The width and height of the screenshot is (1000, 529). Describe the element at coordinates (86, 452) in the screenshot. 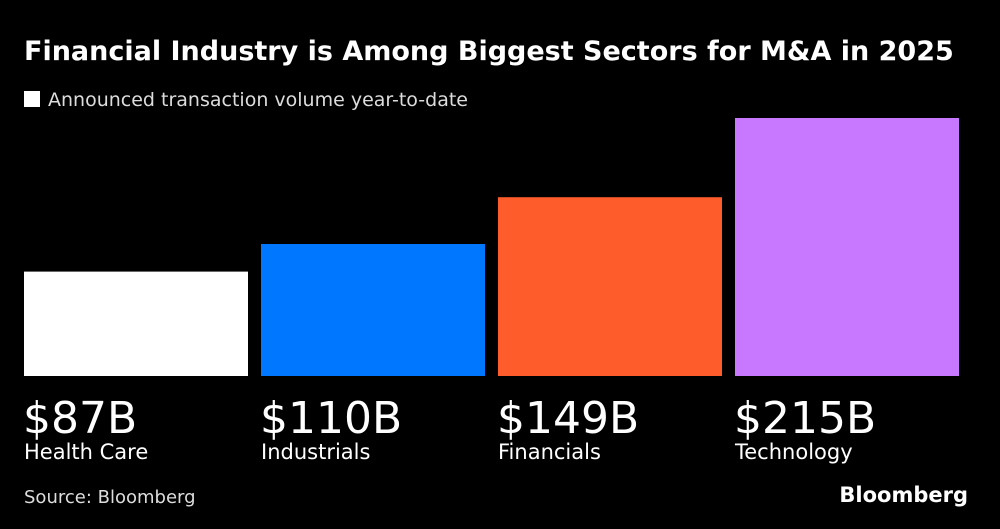

I see `category-label: Health Care` at that location.